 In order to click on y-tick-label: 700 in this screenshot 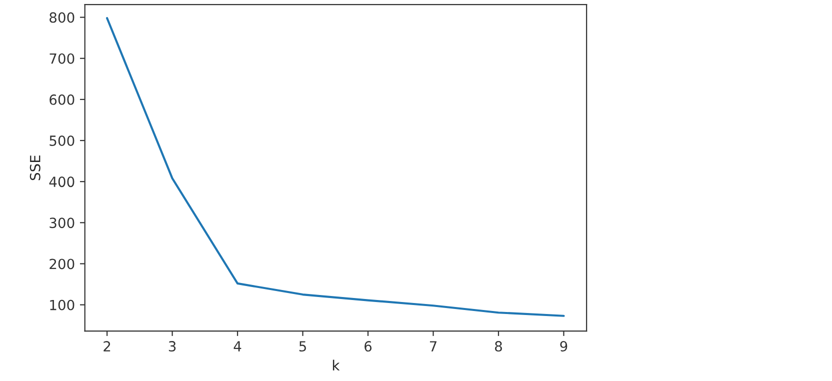, I will do `click(62, 58)`.